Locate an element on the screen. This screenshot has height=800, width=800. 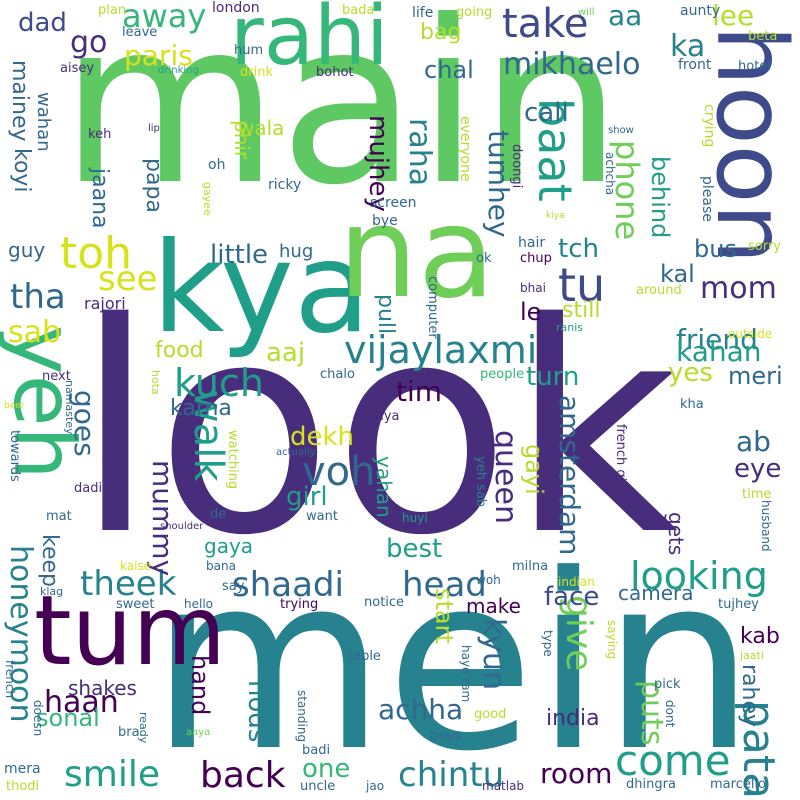
word: food is located at coordinates (179, 350).